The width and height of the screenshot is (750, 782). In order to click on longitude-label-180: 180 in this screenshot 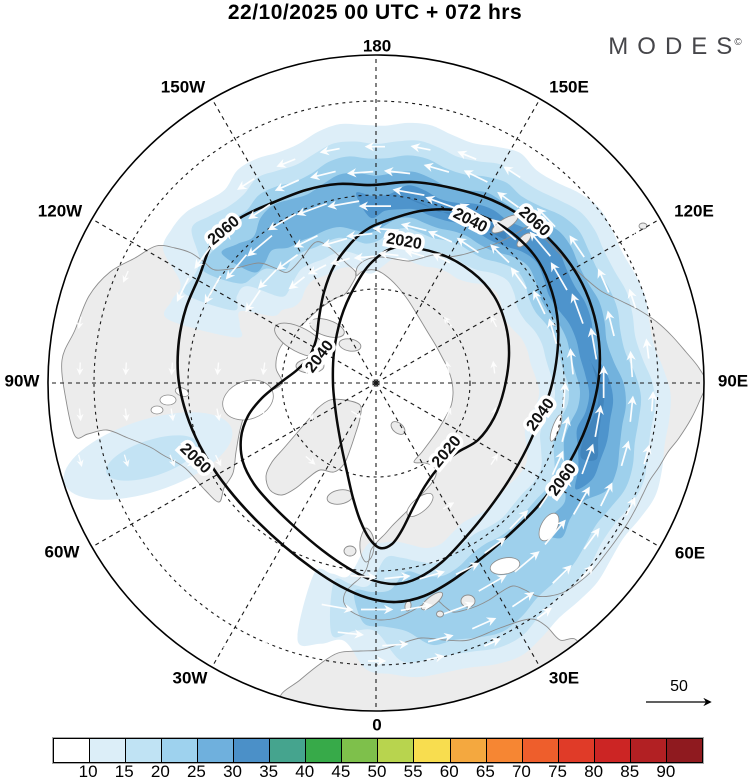, I will do `click(377, 45)`.